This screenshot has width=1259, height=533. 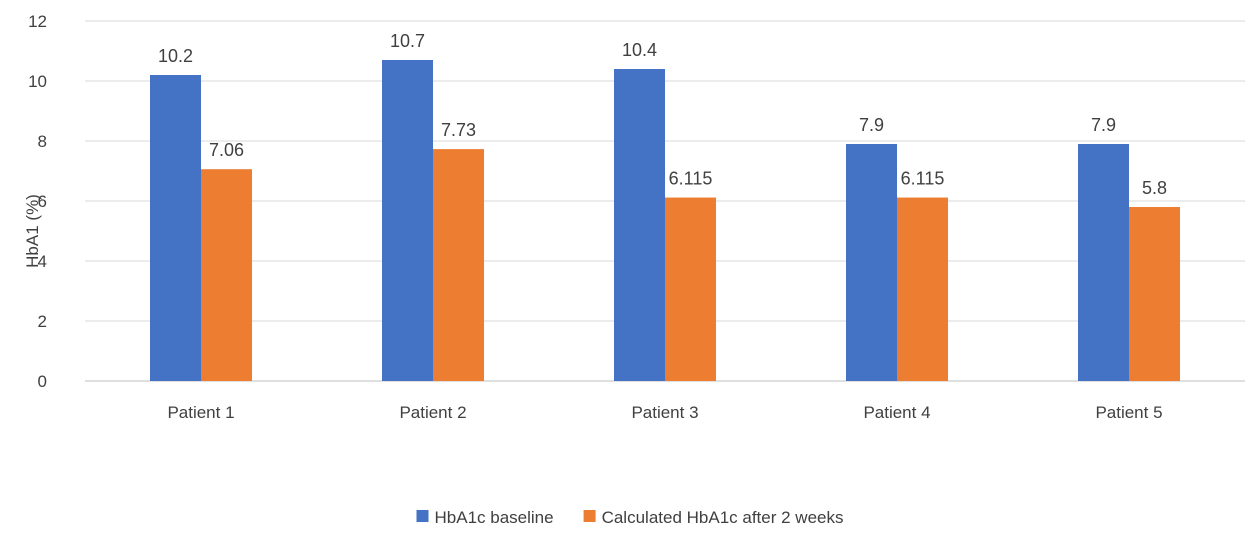 I want to click on x-category-label: Patient 2, so click(x=432, y=412).